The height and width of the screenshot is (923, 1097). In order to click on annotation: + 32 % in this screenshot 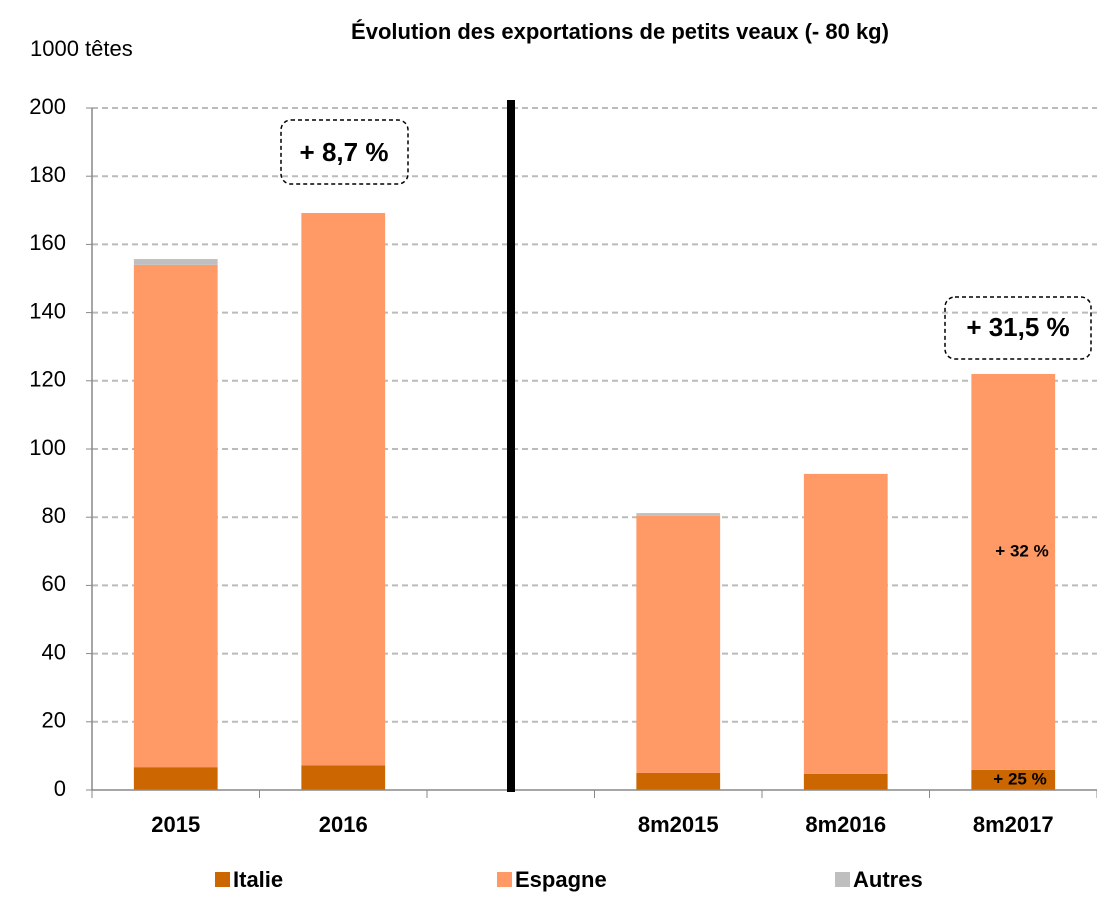, I will do `click(1021, 550)`.